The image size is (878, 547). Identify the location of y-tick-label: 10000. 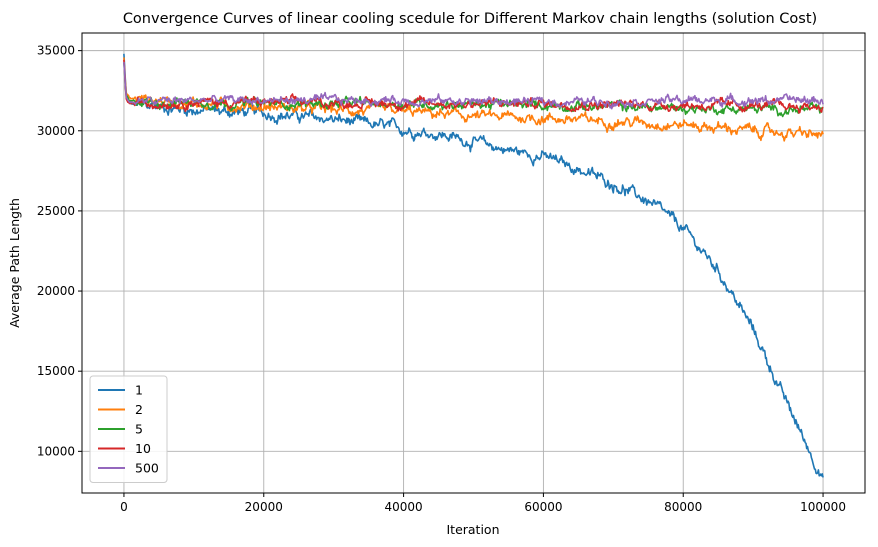
(56, 451).